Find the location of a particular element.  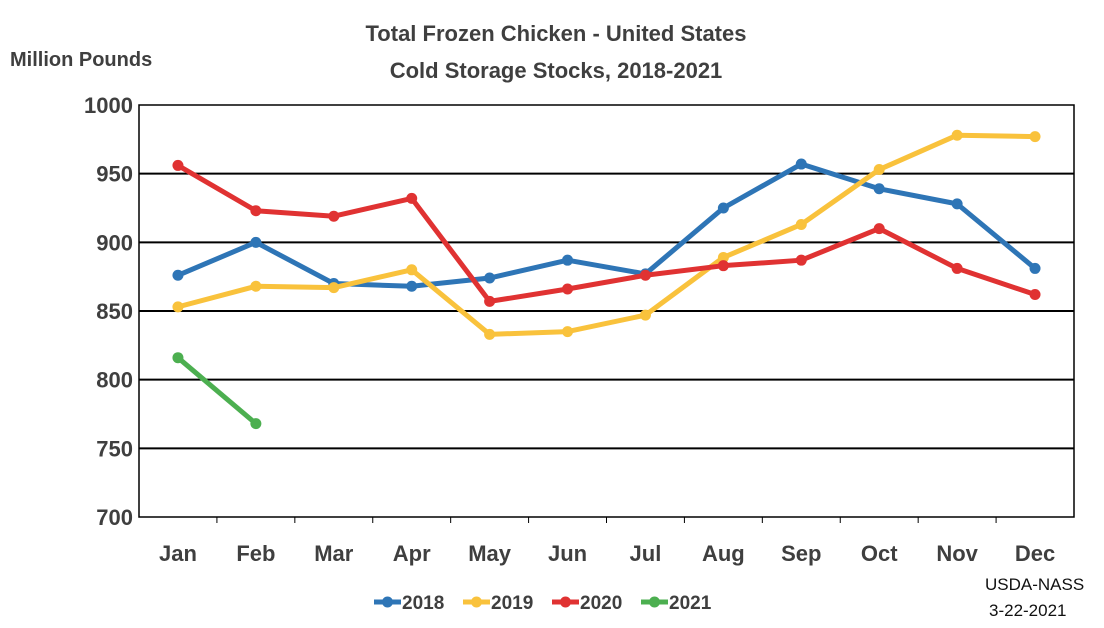

legend-label-2019: 2019 is located at coordinates (512, 603).